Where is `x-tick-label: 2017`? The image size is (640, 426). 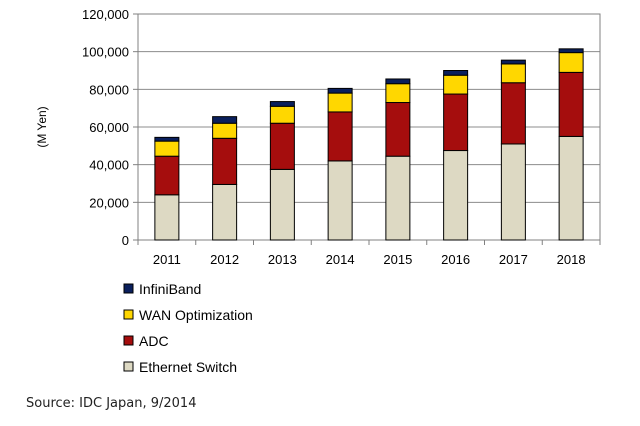 x-tick-label: 2017 is located at coordinates (513, 259).